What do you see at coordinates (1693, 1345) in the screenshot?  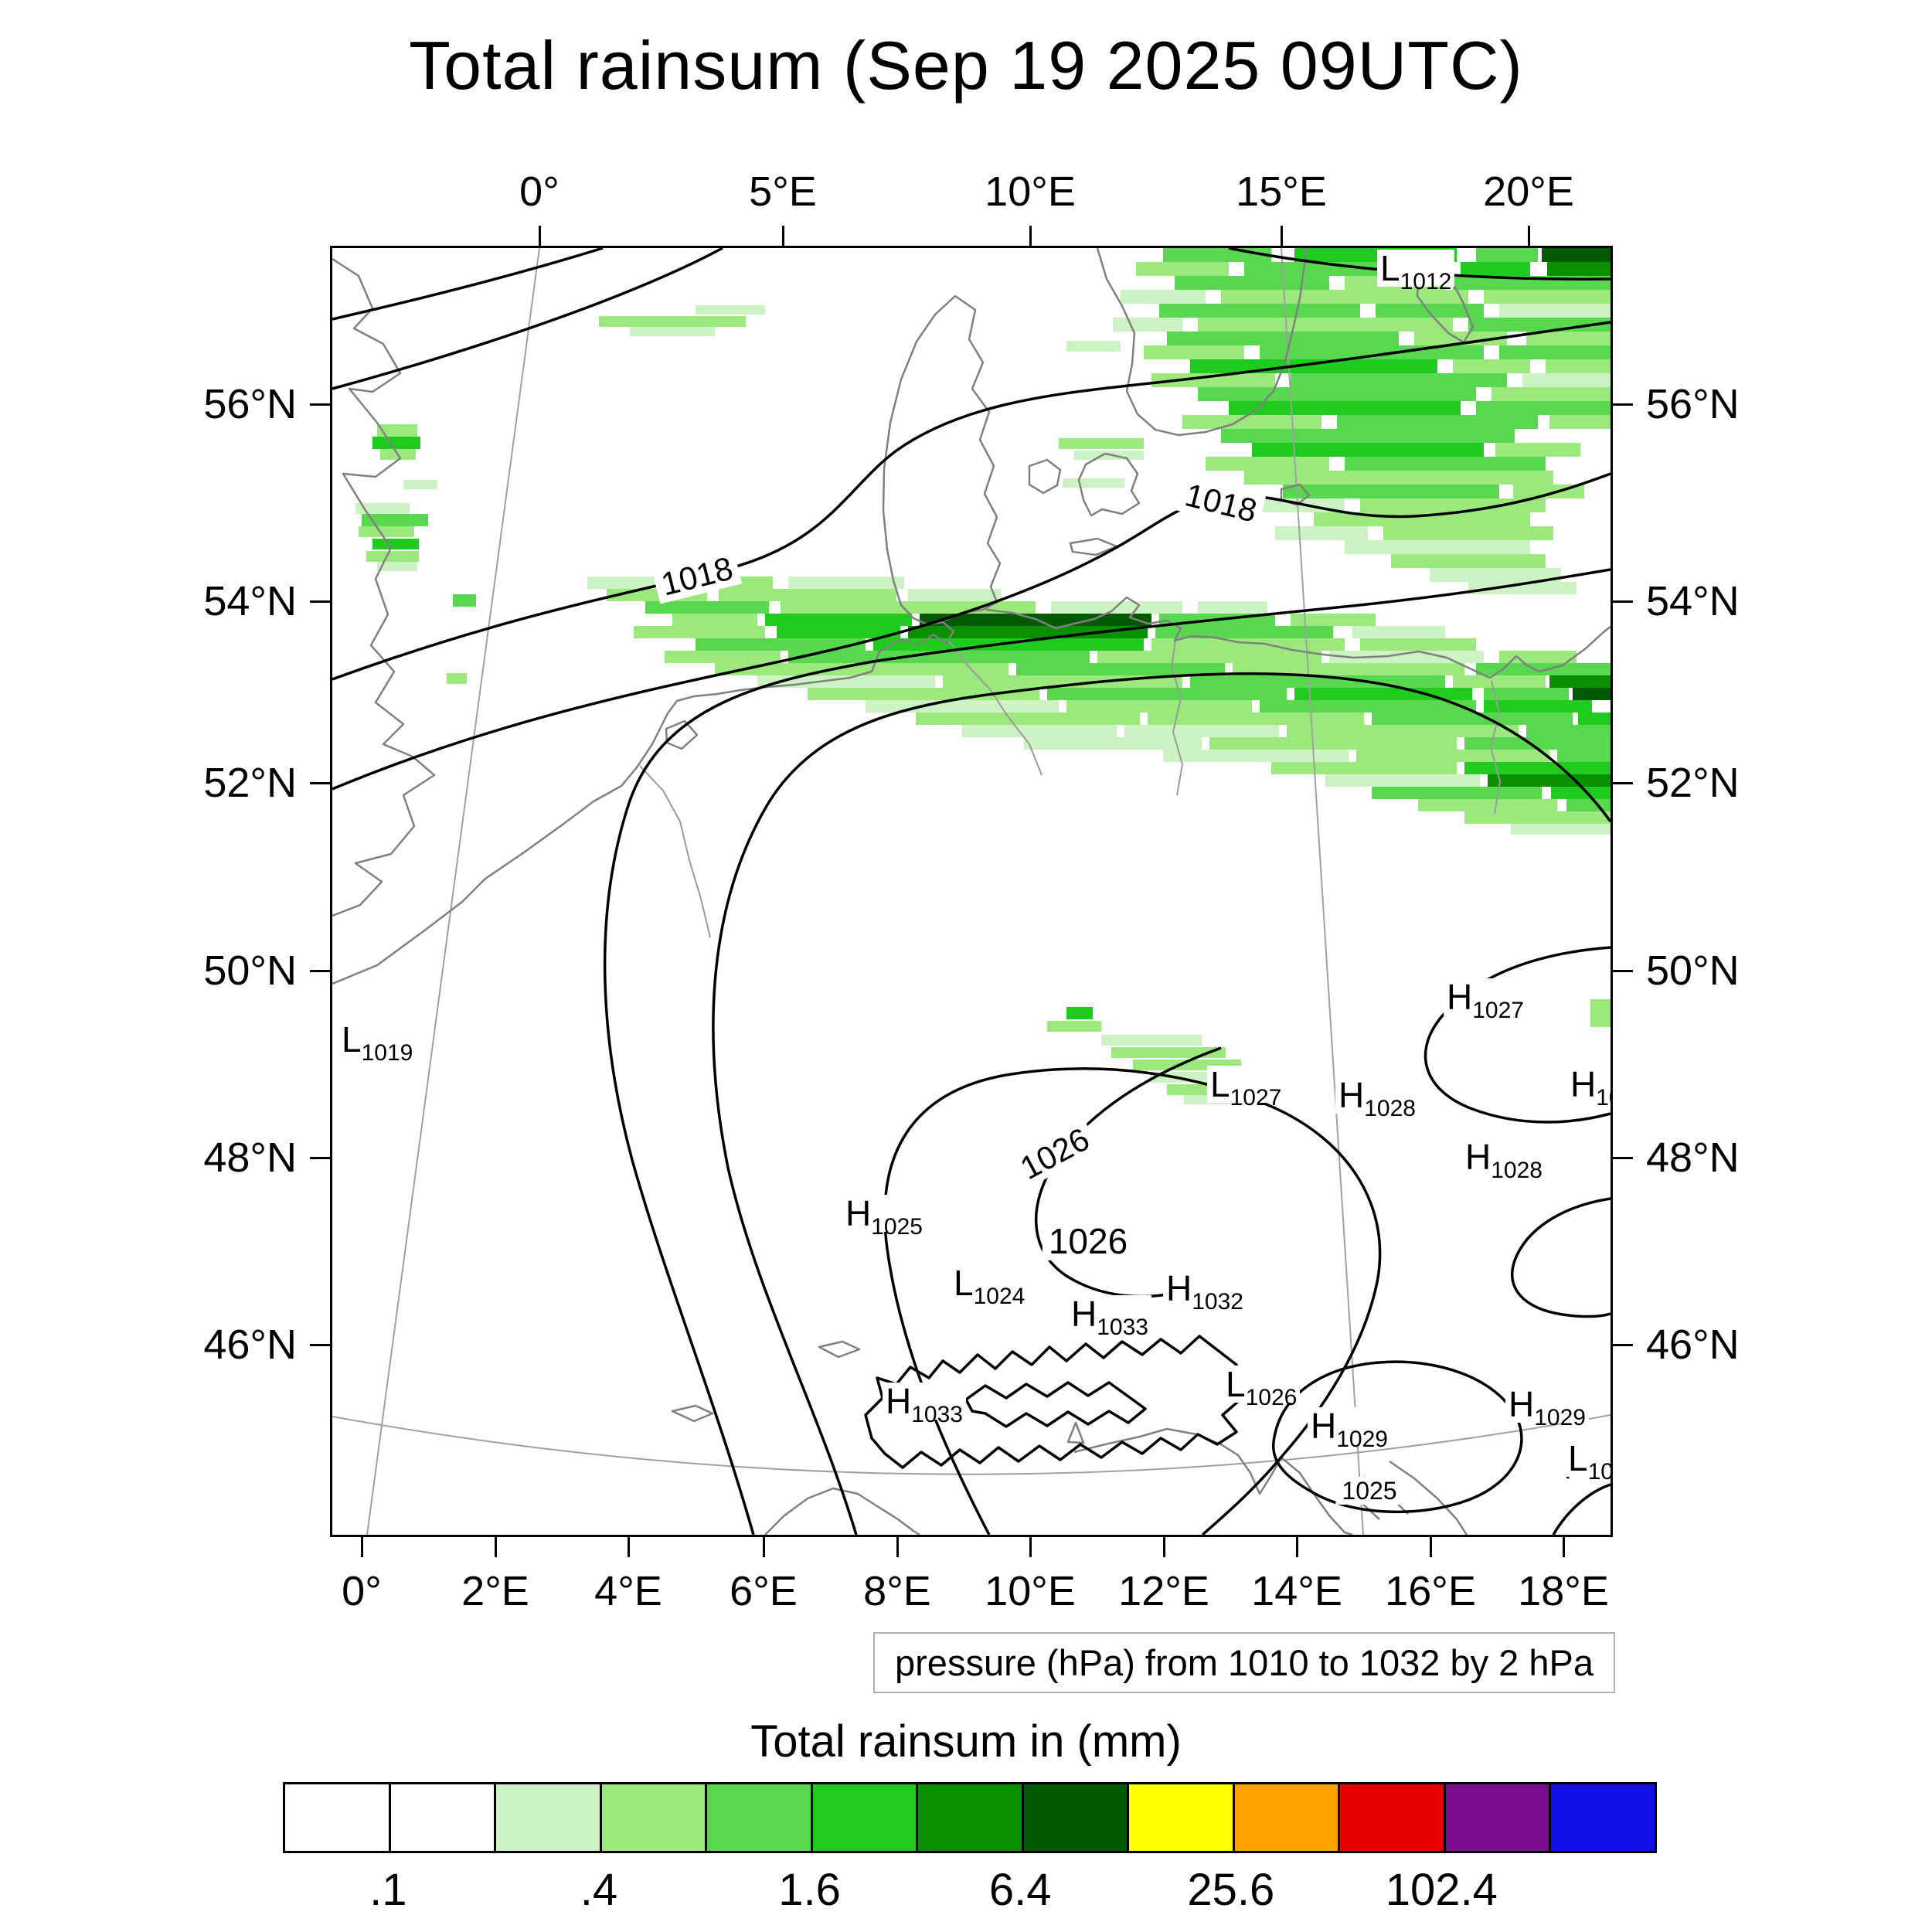 I see `axis-label-right: 46°N` at bounding box center [1693, 1345].